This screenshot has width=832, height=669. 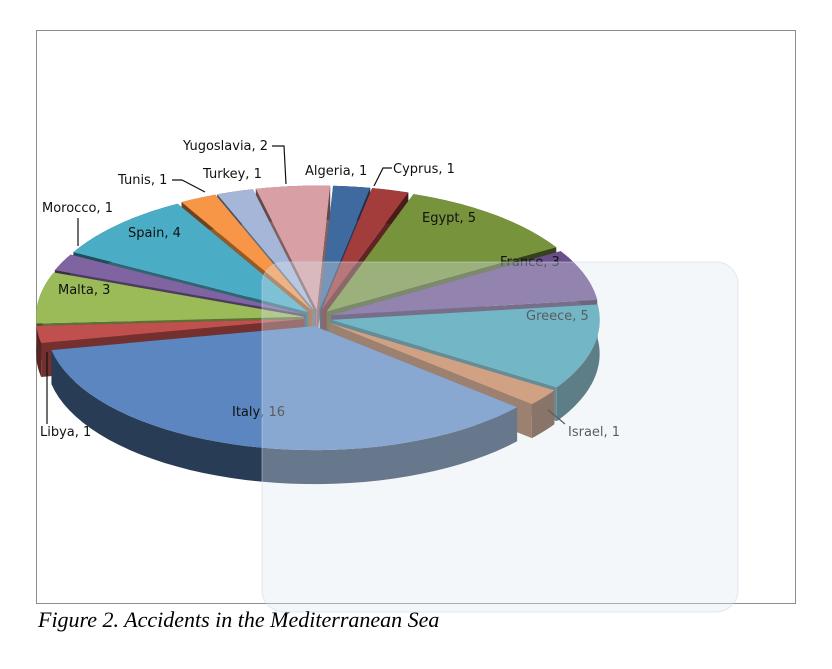 What do you see at coordinates (336, 171) in the screenshot?
I see `data-label-algeria: Algeria, 1` at bounding box center [336, 171].